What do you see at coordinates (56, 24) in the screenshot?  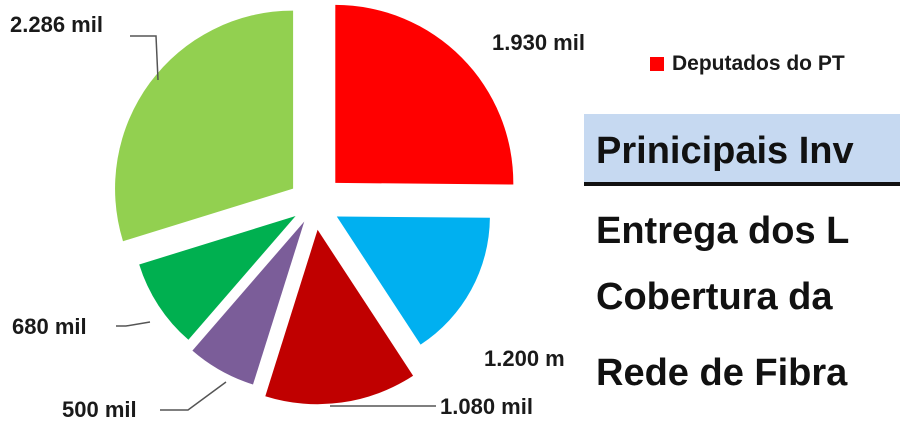 I see `slice-label: 2.286 mil` at bounding box center [56, 24].